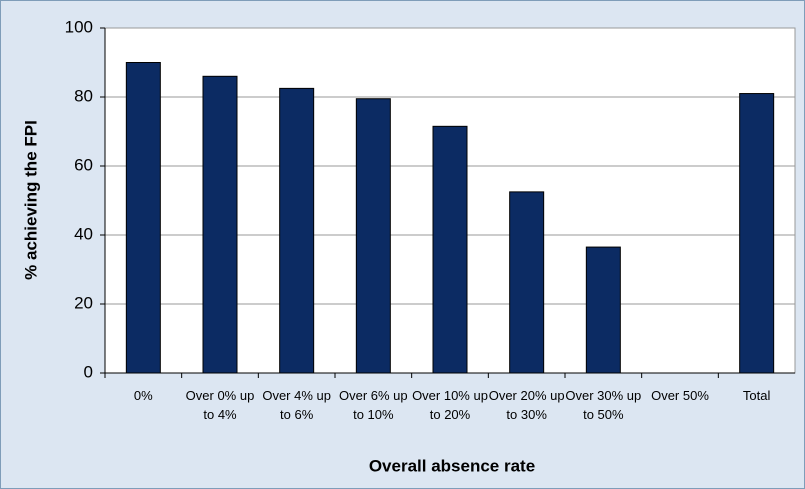 The width and height of the screenshot is (805, 489). Describe the element at coordinates (373, 405) in the screenshot. I see `x-tick-label: Over 6% up to 10%` at that location.